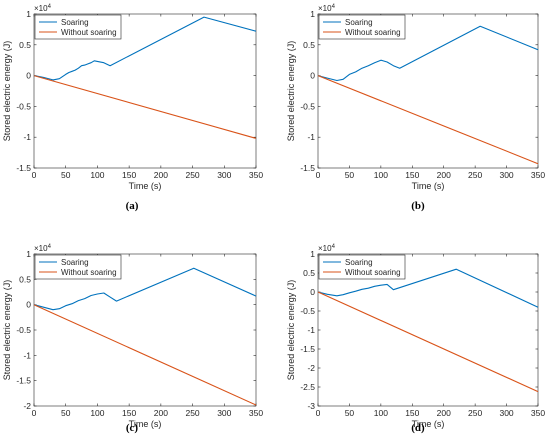 This screenshot has height=443, width=550. I want to click on panel-b-caption: (b), so click(418, 206).